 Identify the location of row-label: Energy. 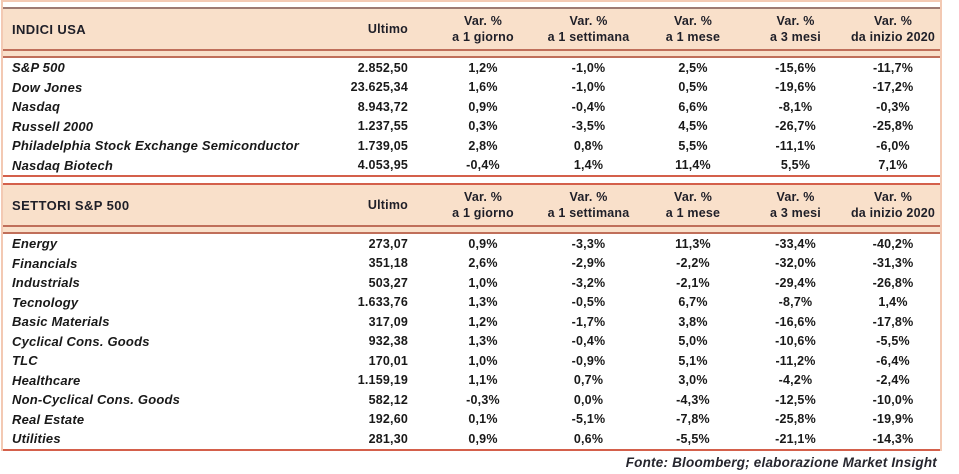
(35, 244).